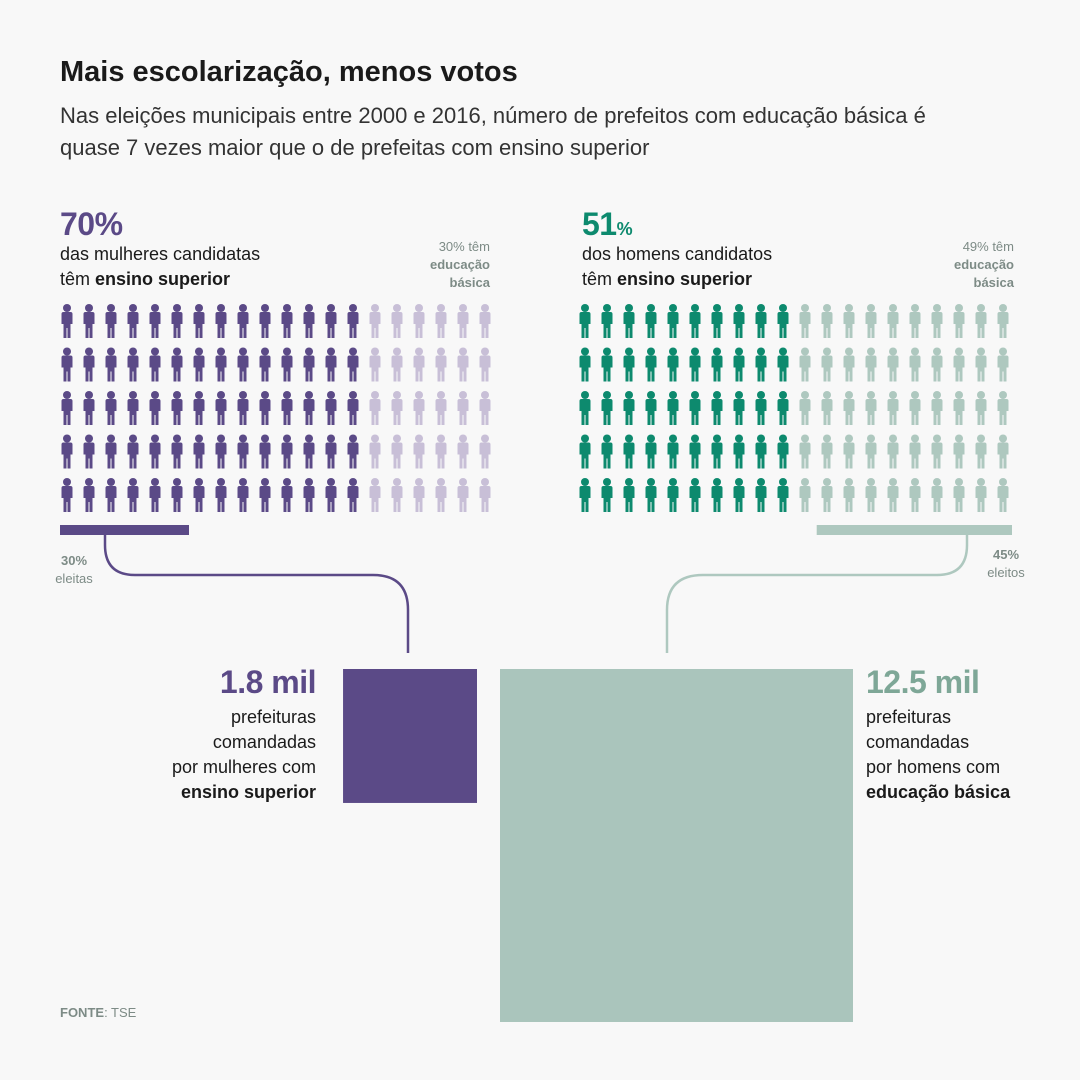 The width and height of the screenshot is (1080, 1080). What do you see at coordinates (163, 279) in the screenshot?
I see `women-desc-bold: ensino superior` at bounding box center [163, 279].